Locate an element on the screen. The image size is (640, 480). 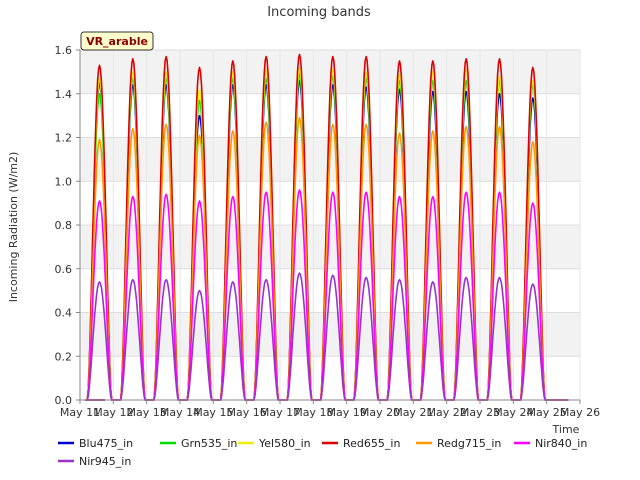
y-tick-label: 1.4 is located at coordinates (64, 94).